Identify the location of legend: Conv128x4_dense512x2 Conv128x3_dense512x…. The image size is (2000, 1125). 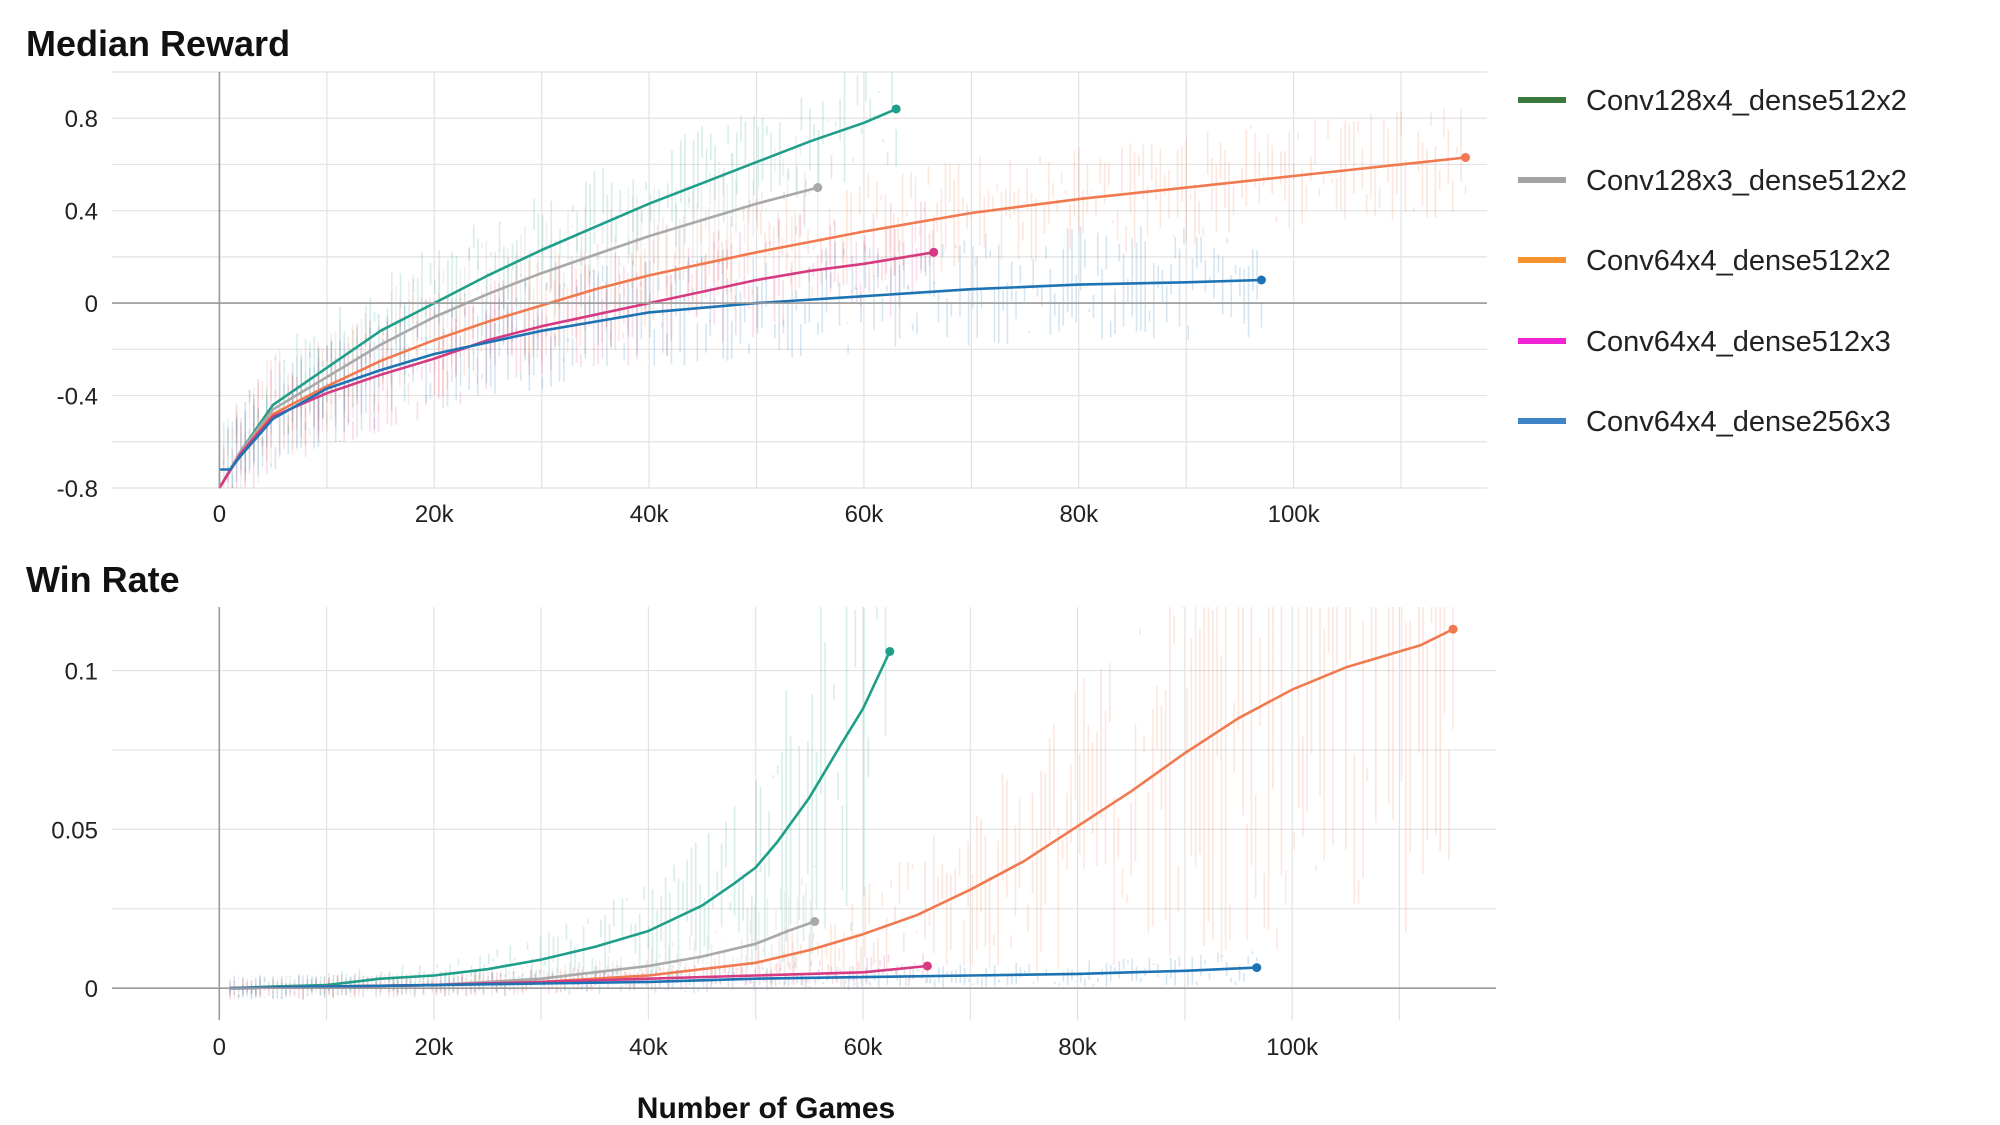
(1712, 261).